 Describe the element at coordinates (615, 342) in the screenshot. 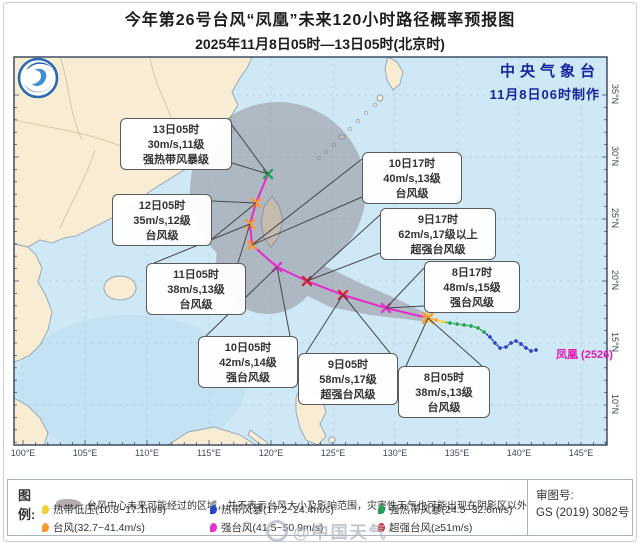

I see `lat-tick-label: 15°N` at that location.